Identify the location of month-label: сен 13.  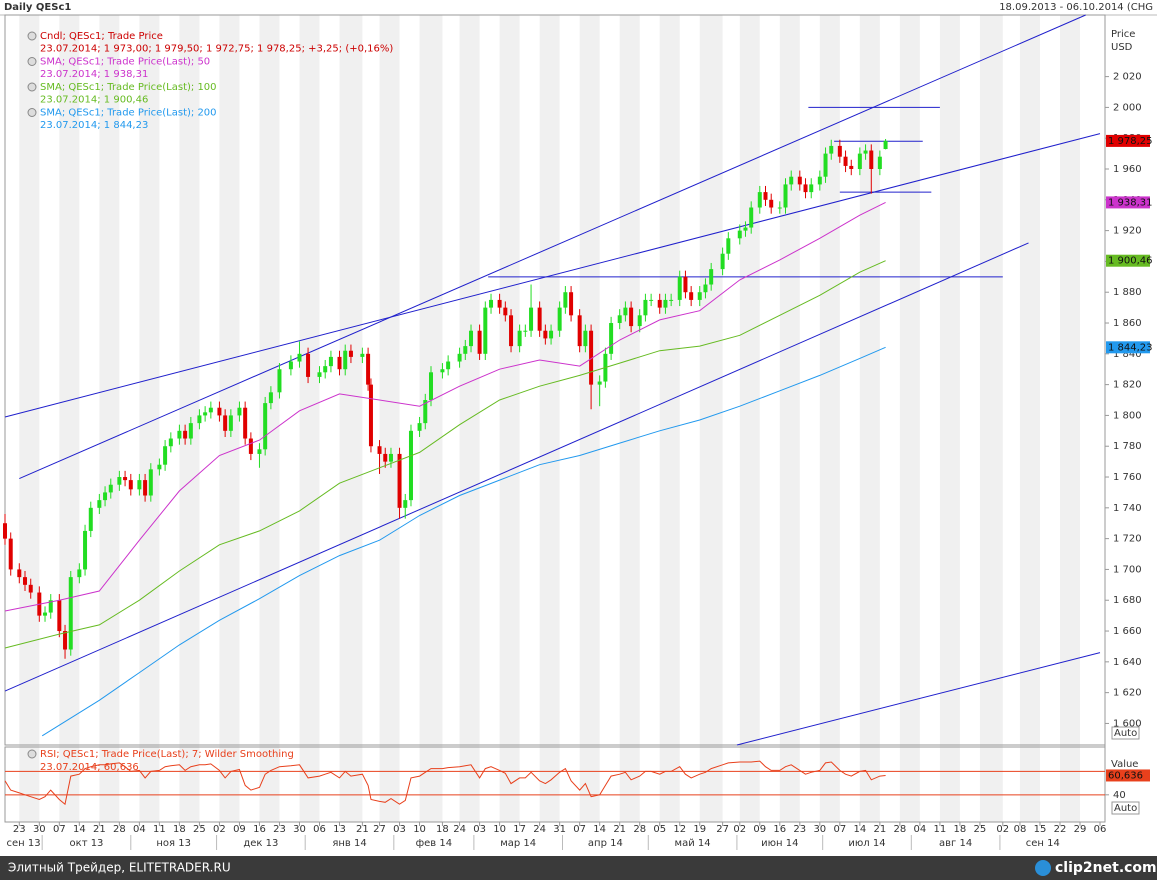
(24, 843).